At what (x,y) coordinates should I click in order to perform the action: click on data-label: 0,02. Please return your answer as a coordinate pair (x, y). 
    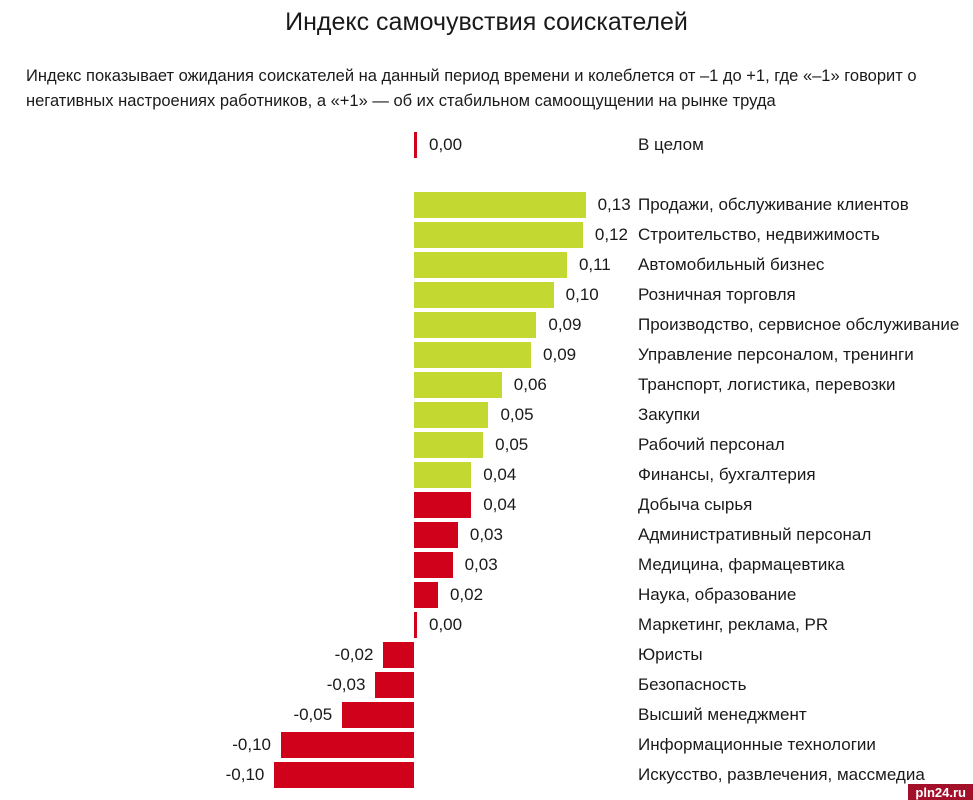
    Looking at the image, I should click on (466, 594).